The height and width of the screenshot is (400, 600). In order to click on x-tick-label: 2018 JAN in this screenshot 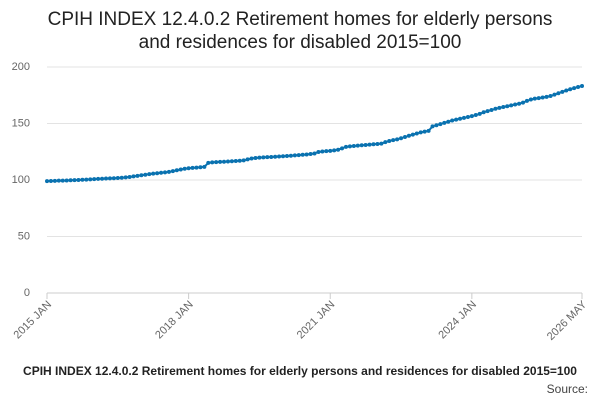, I will do `click(174, 320)`.